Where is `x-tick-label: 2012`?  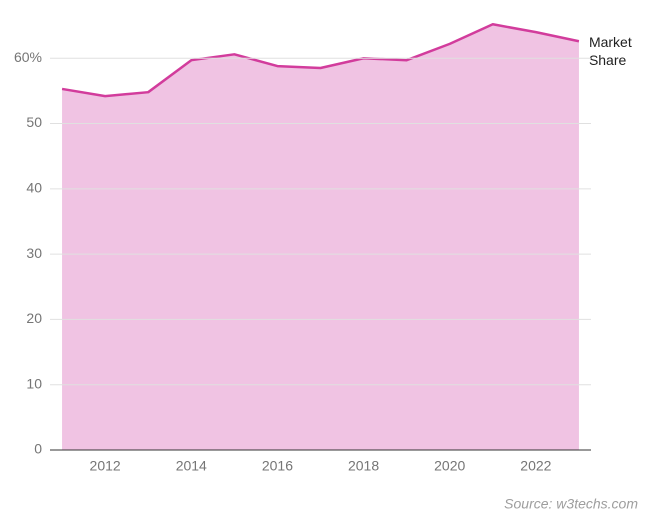
x-tick-label: 2012 is located at coordinates (105, 466).